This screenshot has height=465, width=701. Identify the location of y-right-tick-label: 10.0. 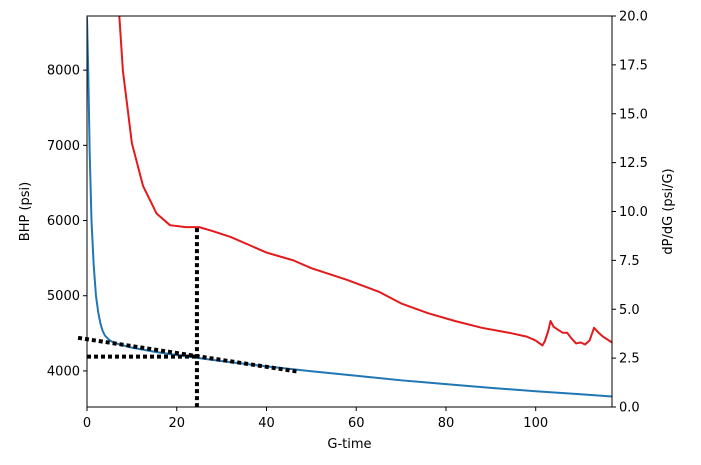
(633, 212).